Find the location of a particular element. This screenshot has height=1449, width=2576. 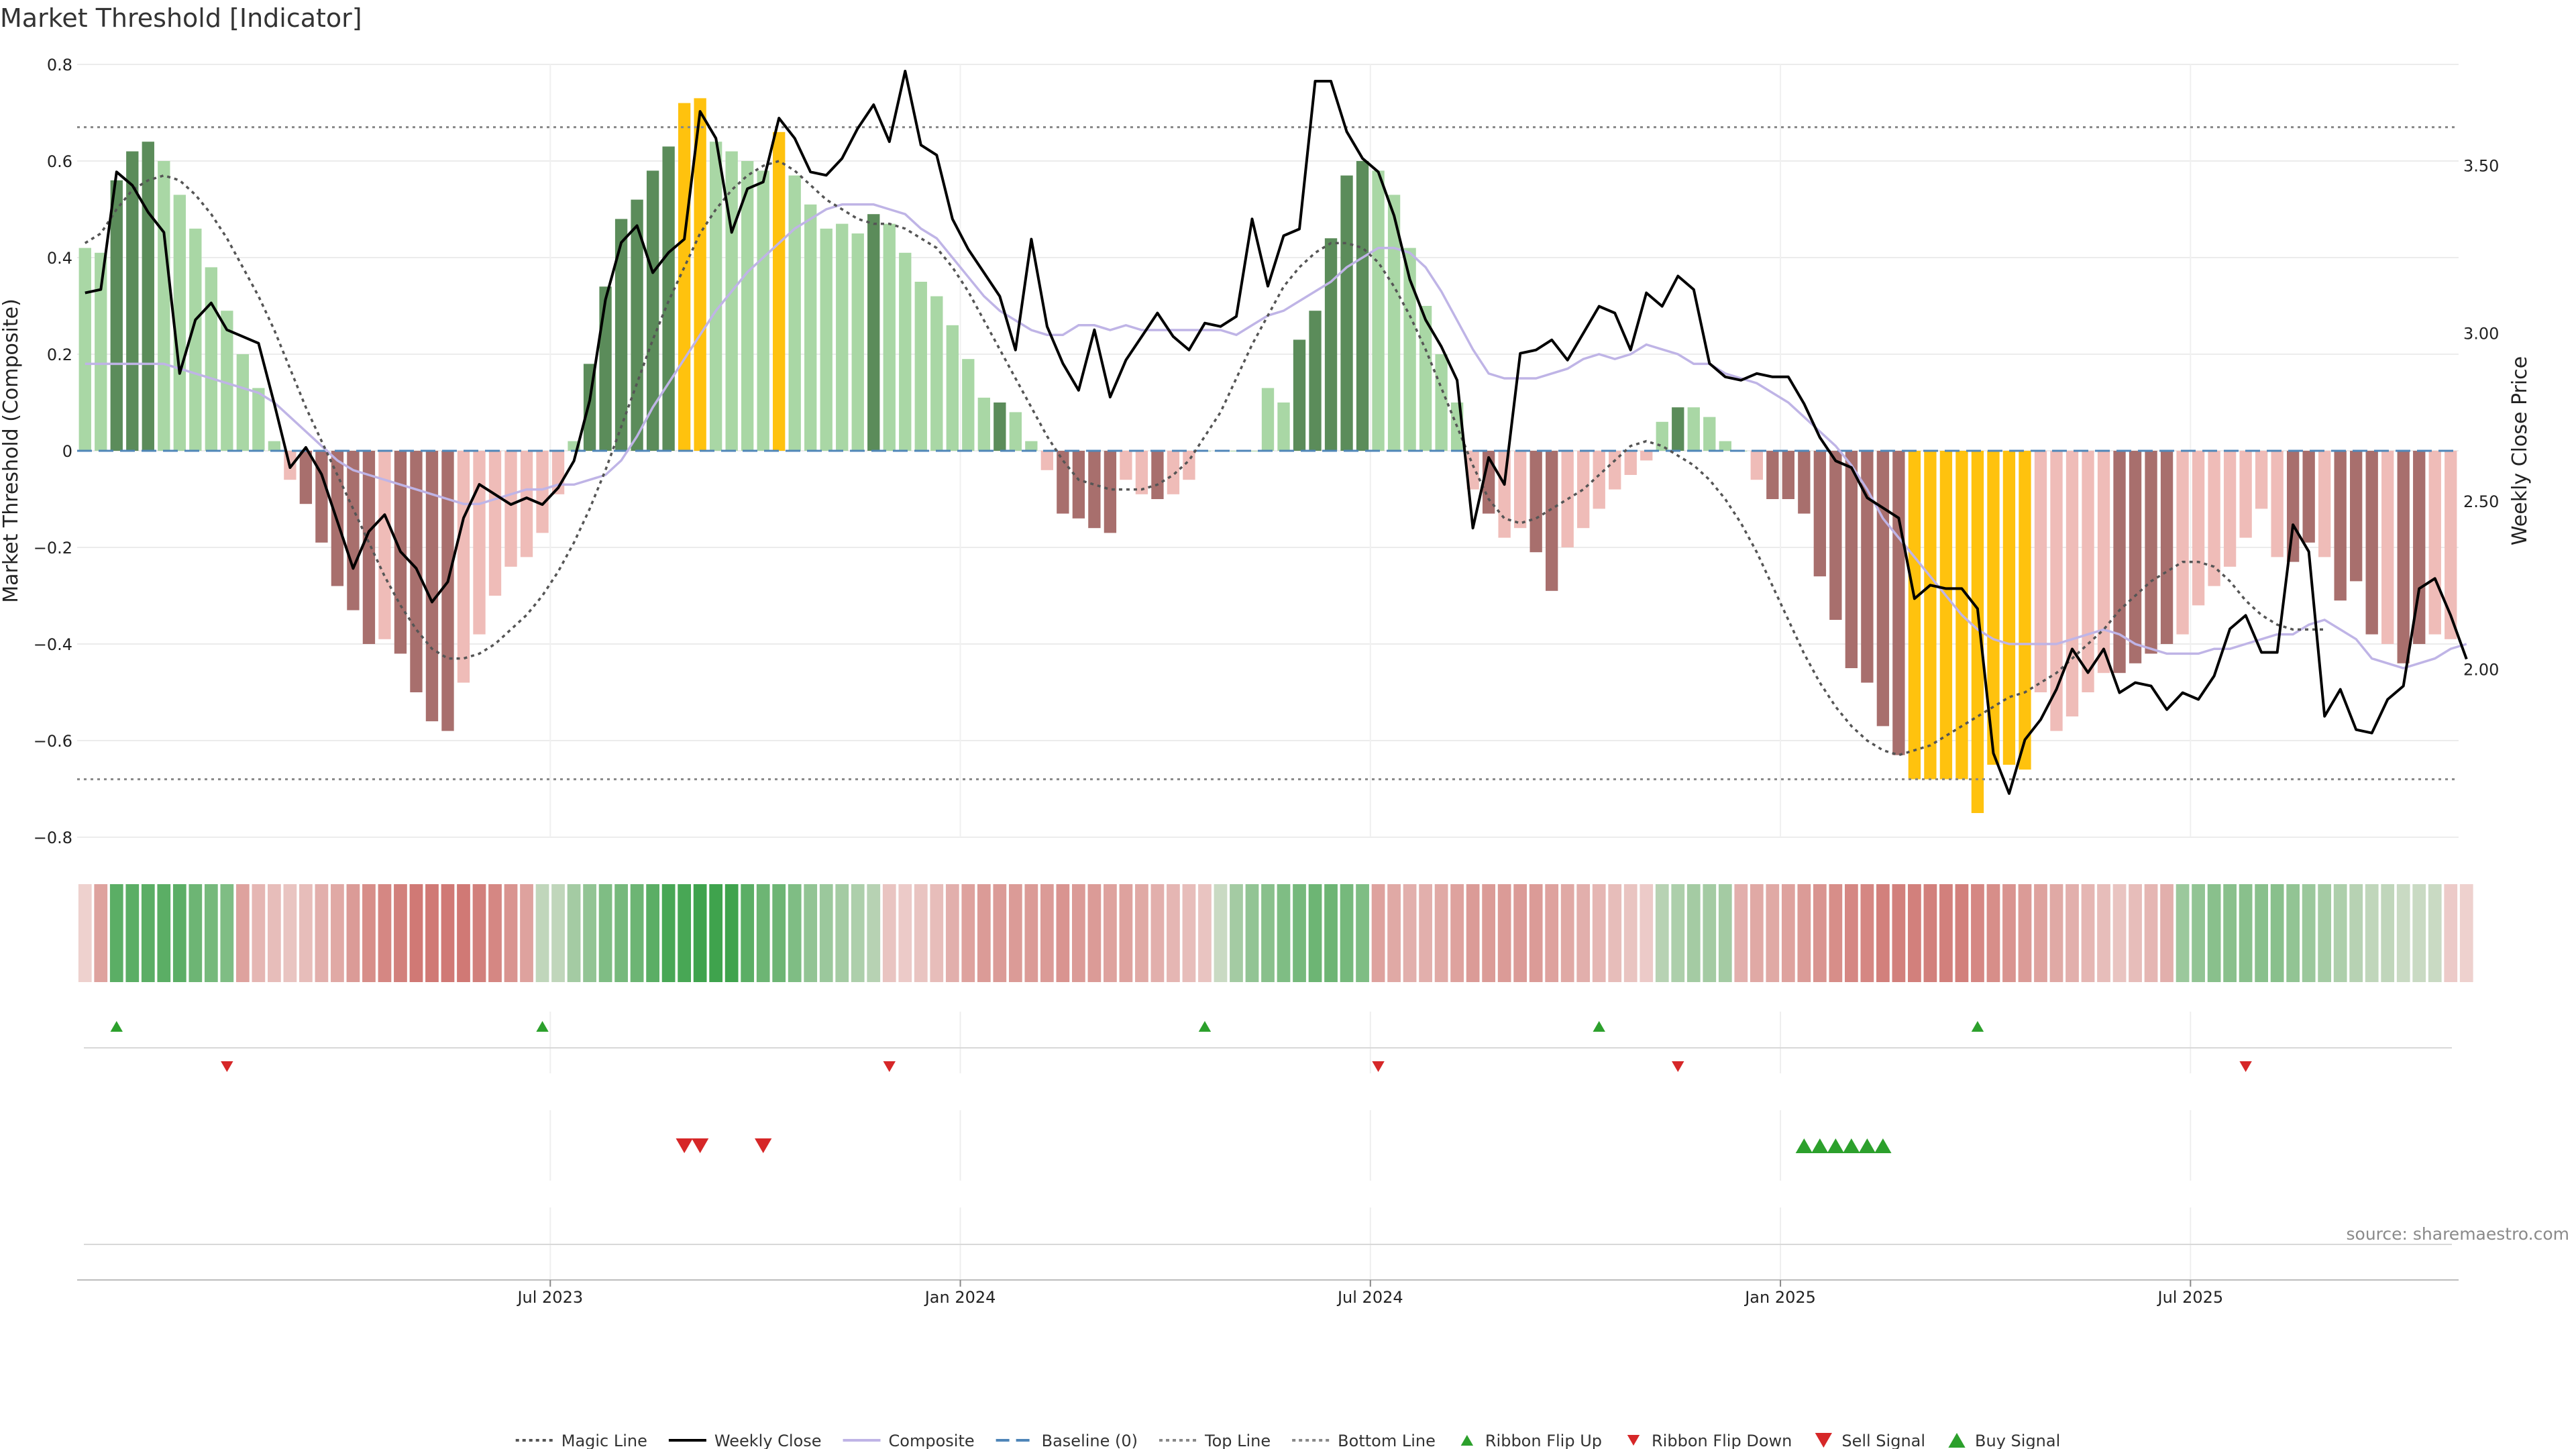

legend-item: Composite is located at coordinates (909, 1440).